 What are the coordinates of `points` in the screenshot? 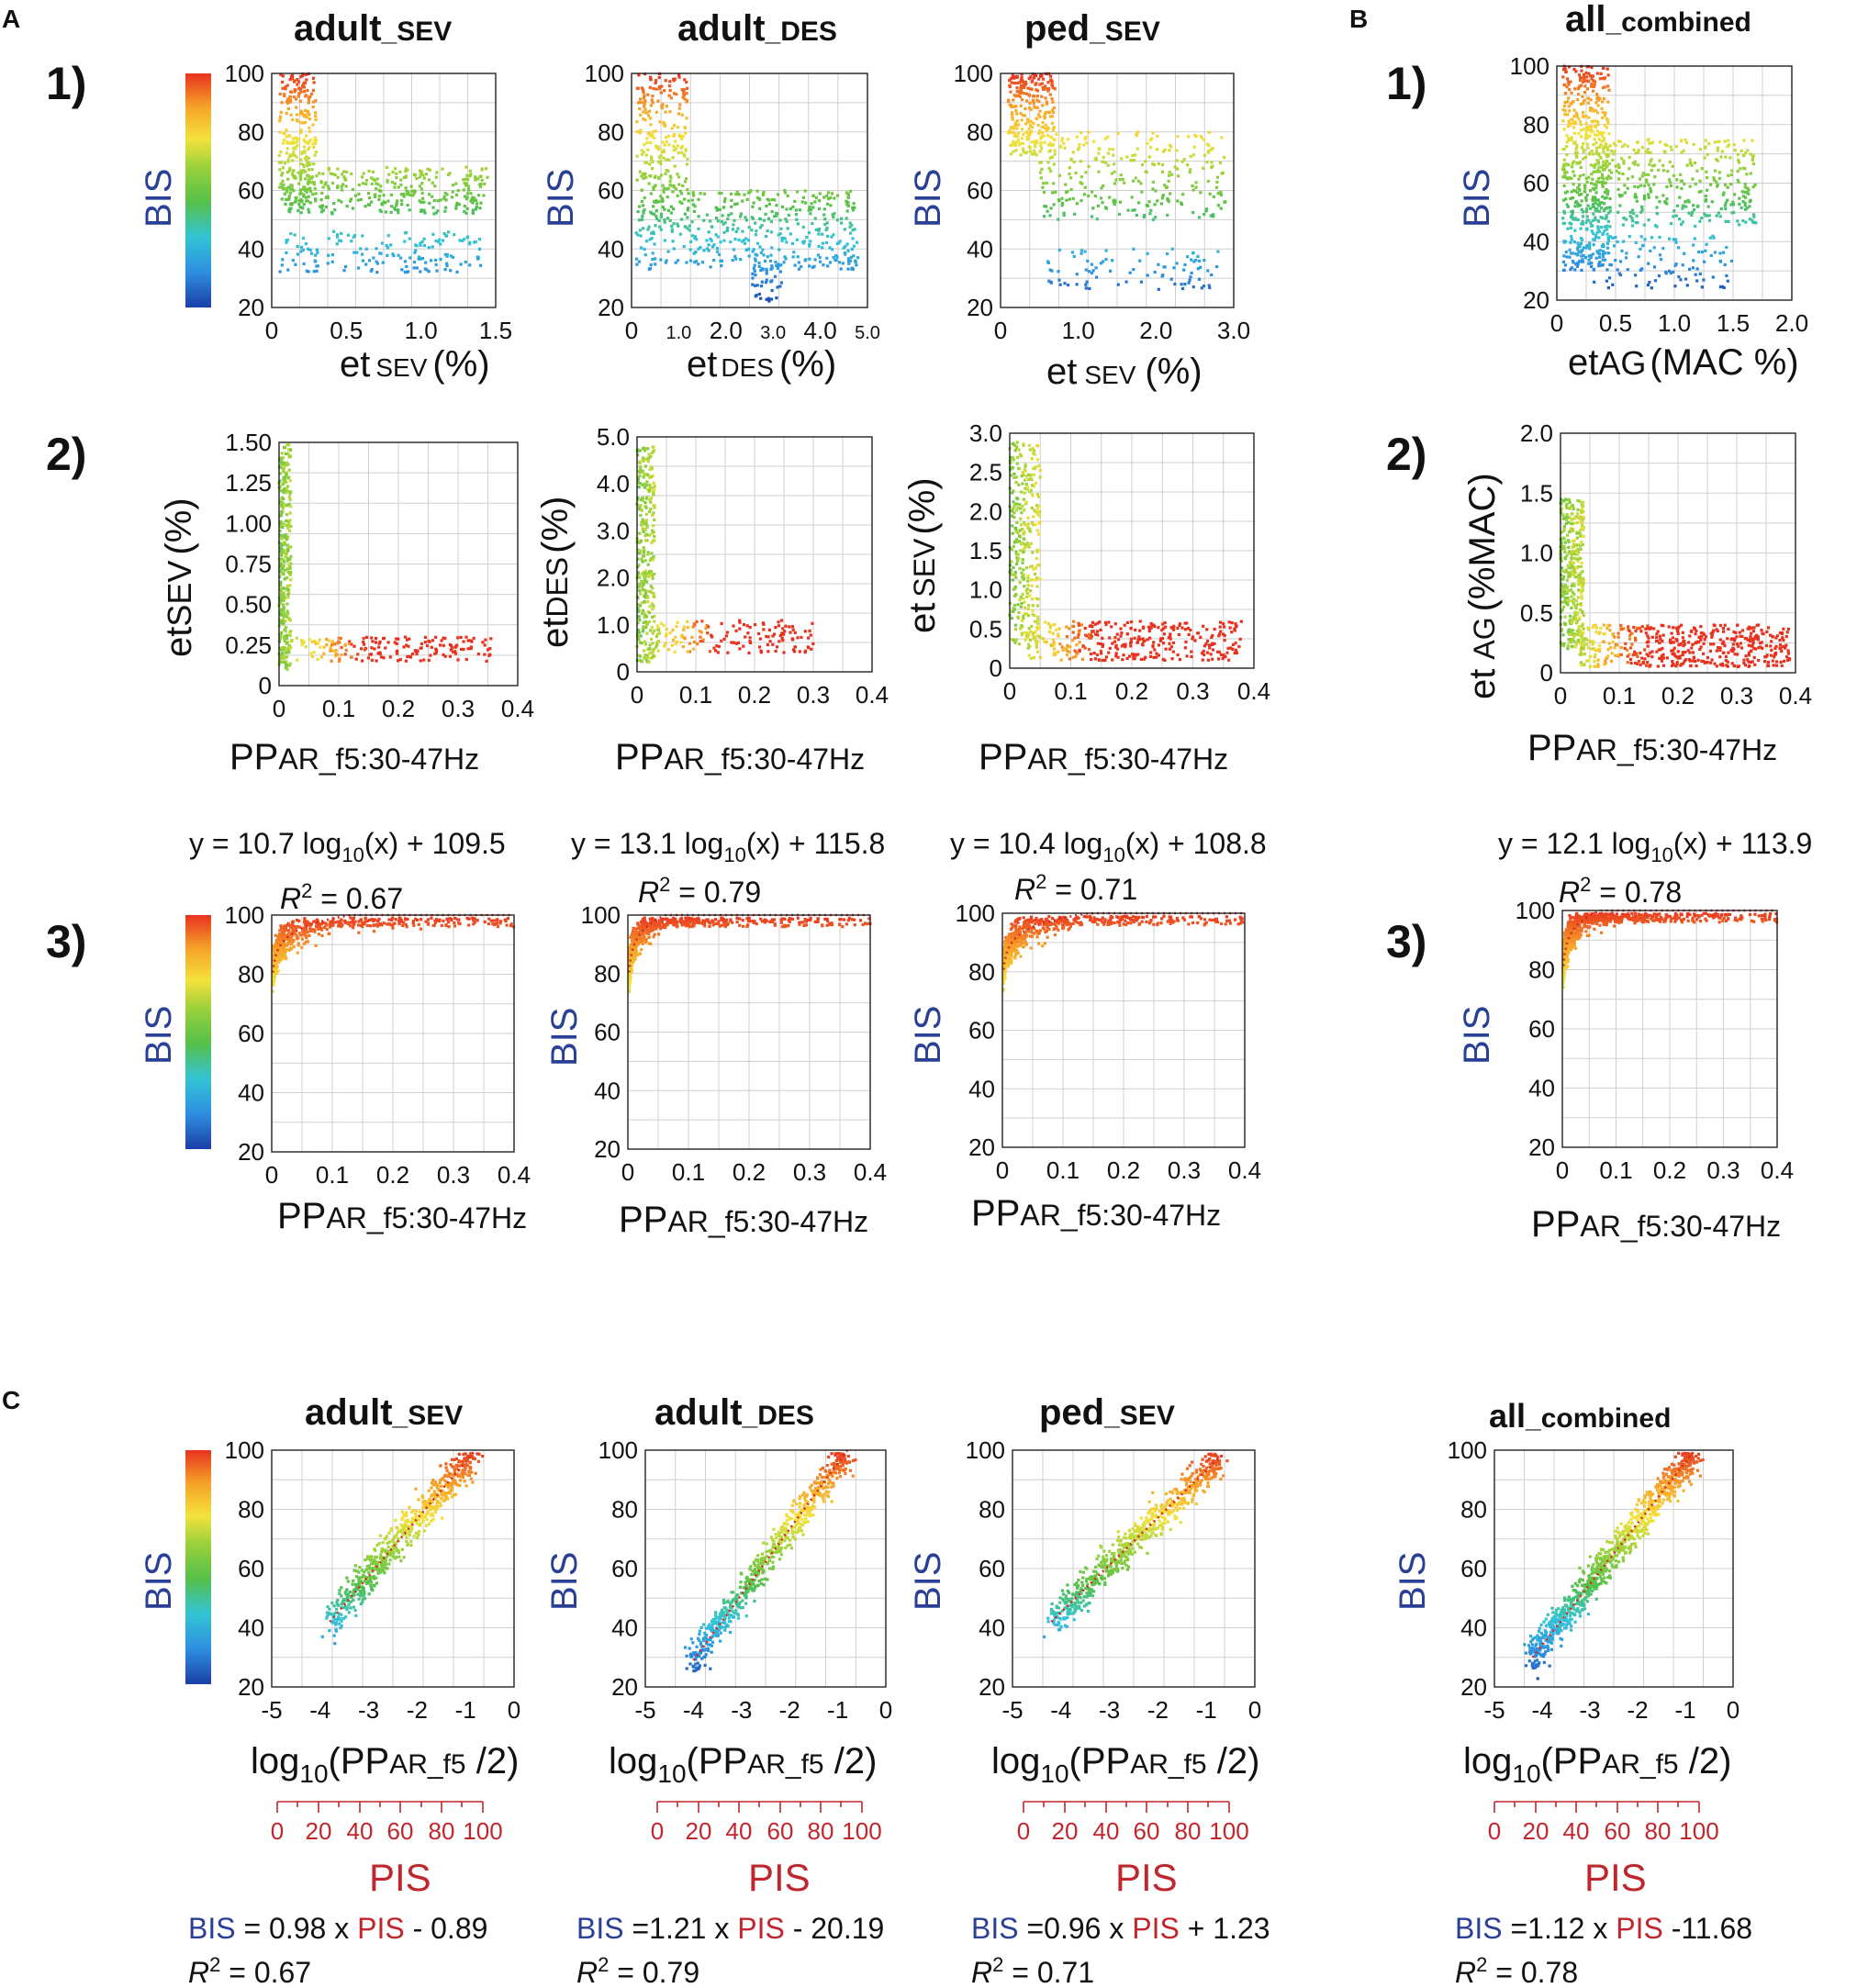 It's located at (383, 173).